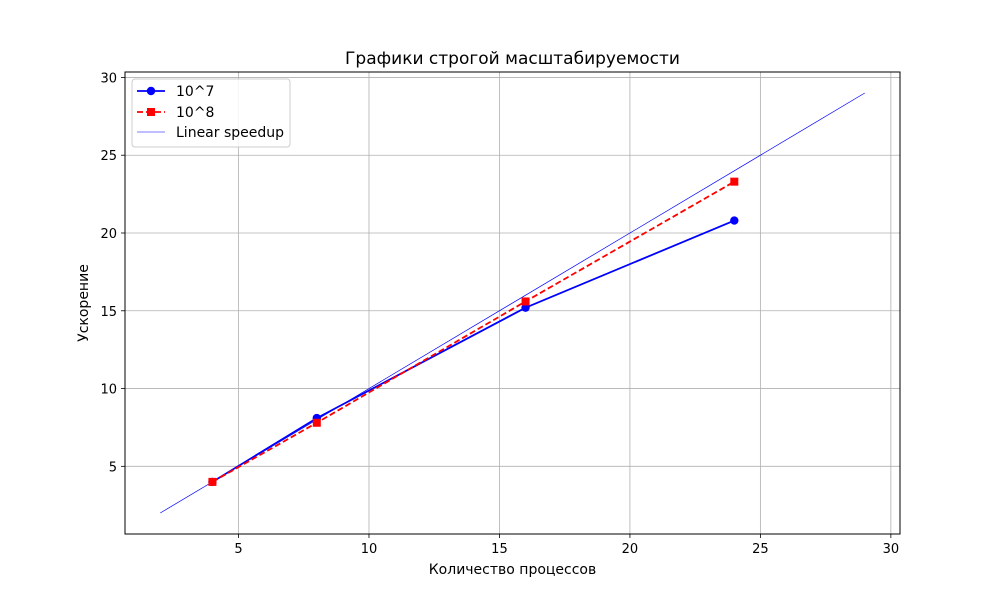  Describe the element at coordinates (238, 549) in the screenshot. I see `x-tick-label: 5` at that location.